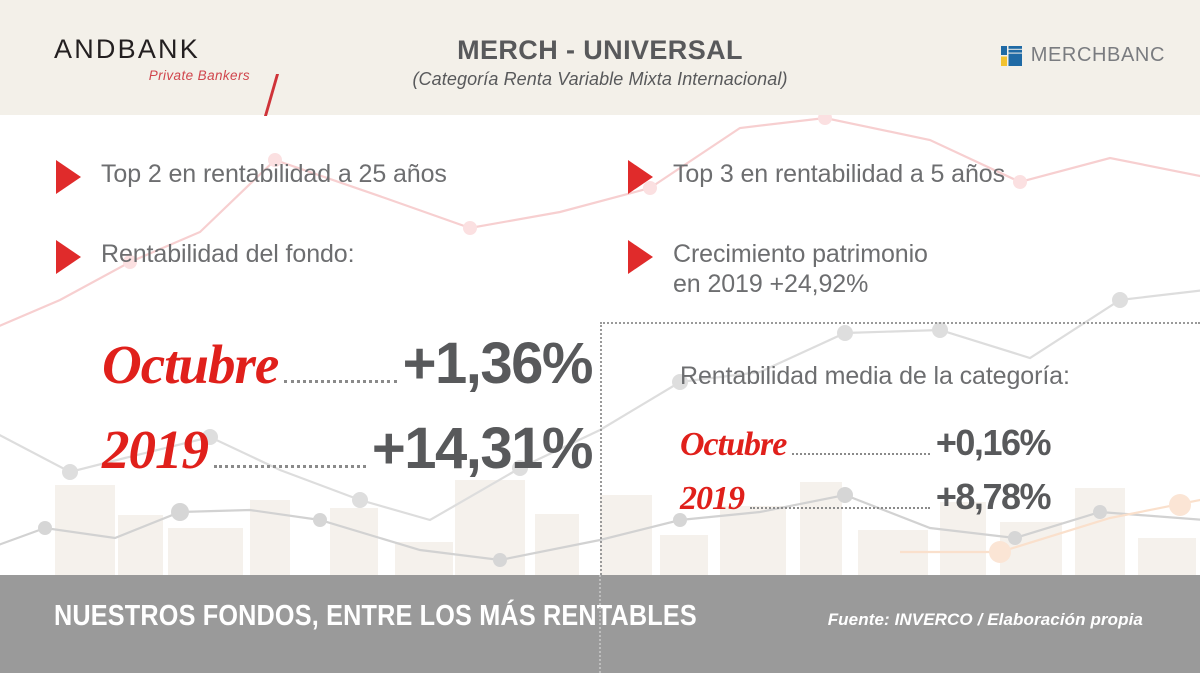 Image resolution: width=1200 pixels, height=673 pixels. I want to click on category-figure-2019: 2019 +8,78%, so click(866, 497).